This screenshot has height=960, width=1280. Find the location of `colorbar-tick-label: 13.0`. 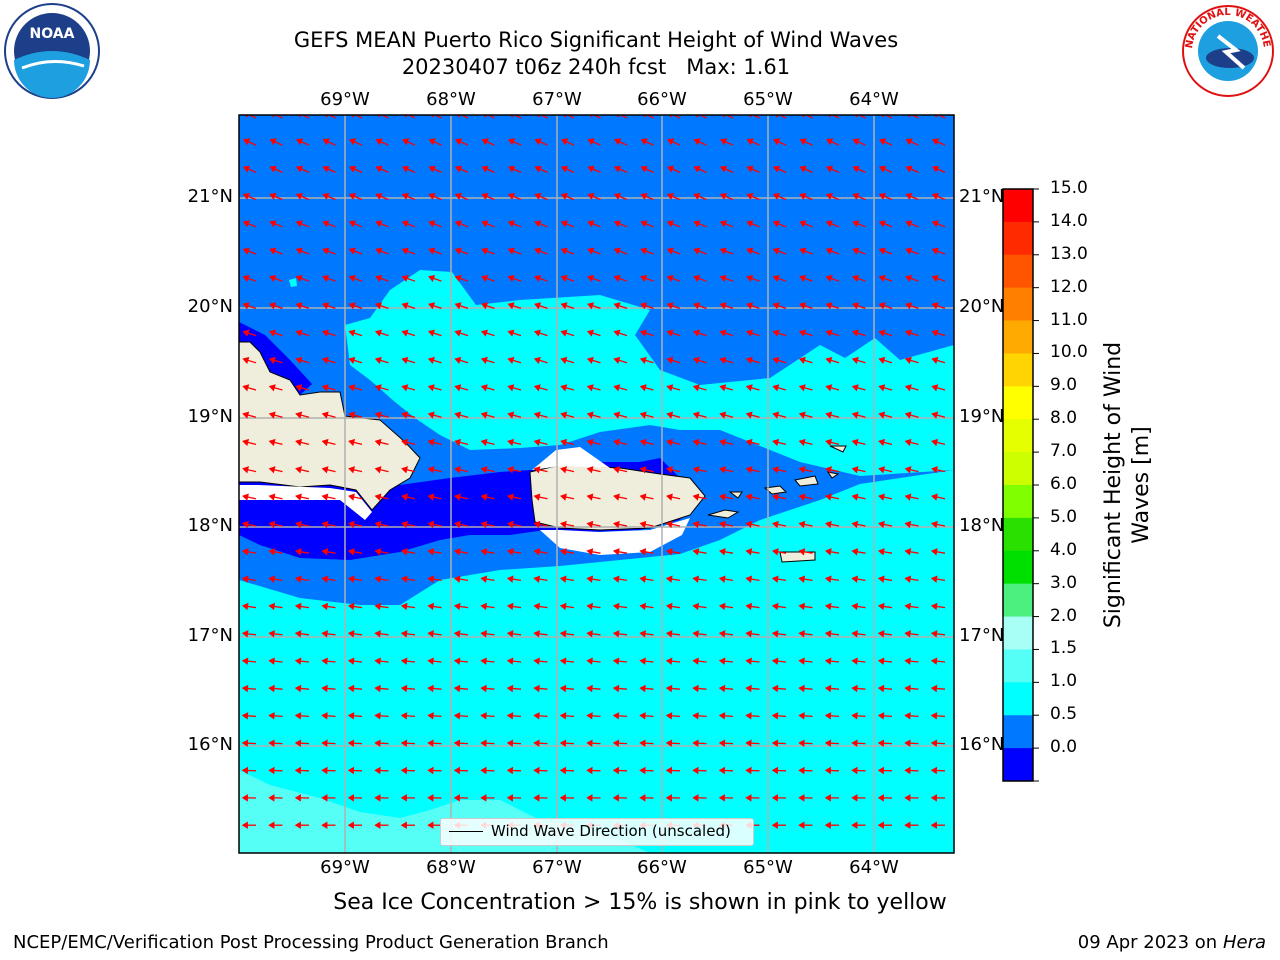

colorbar-tick-label: 13.0 is located at coordinates (1069, 253).